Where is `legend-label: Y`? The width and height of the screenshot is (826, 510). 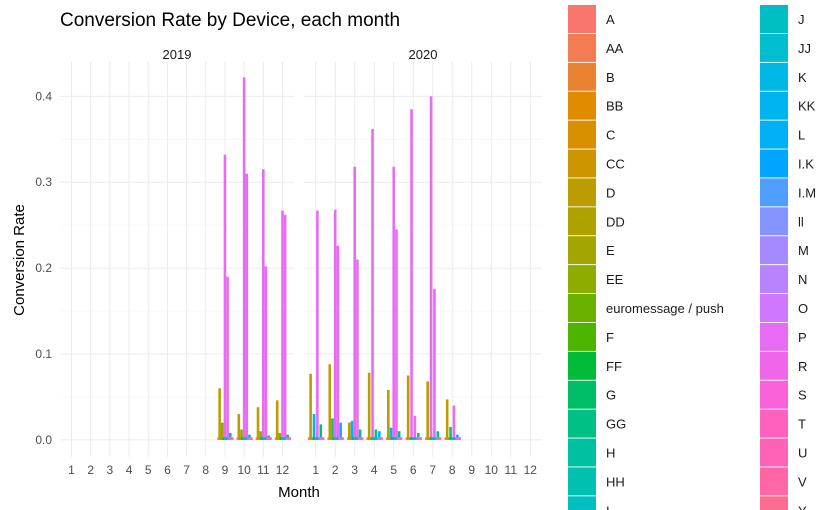
legend-label: Y is located at coordinates (802, 506).